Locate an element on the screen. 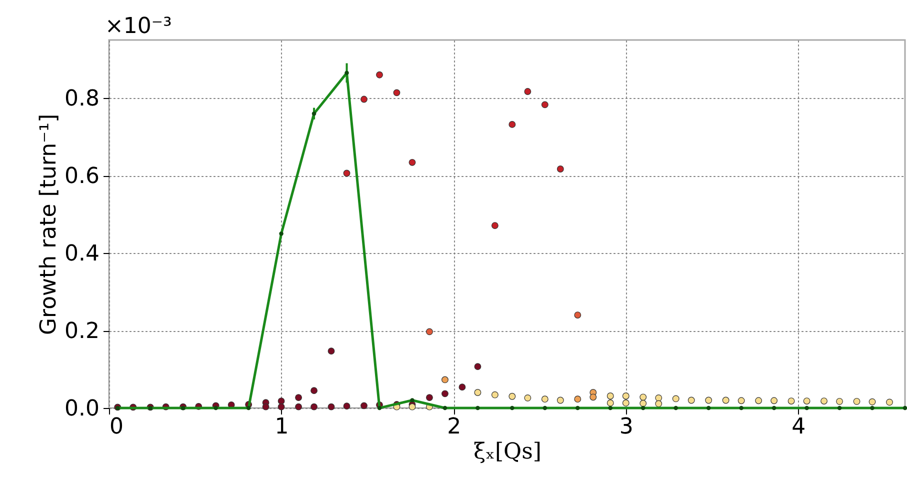 This screenshot has width=907, height=488. y-tick-label: 0.0 is located at coordinates (82, 409).